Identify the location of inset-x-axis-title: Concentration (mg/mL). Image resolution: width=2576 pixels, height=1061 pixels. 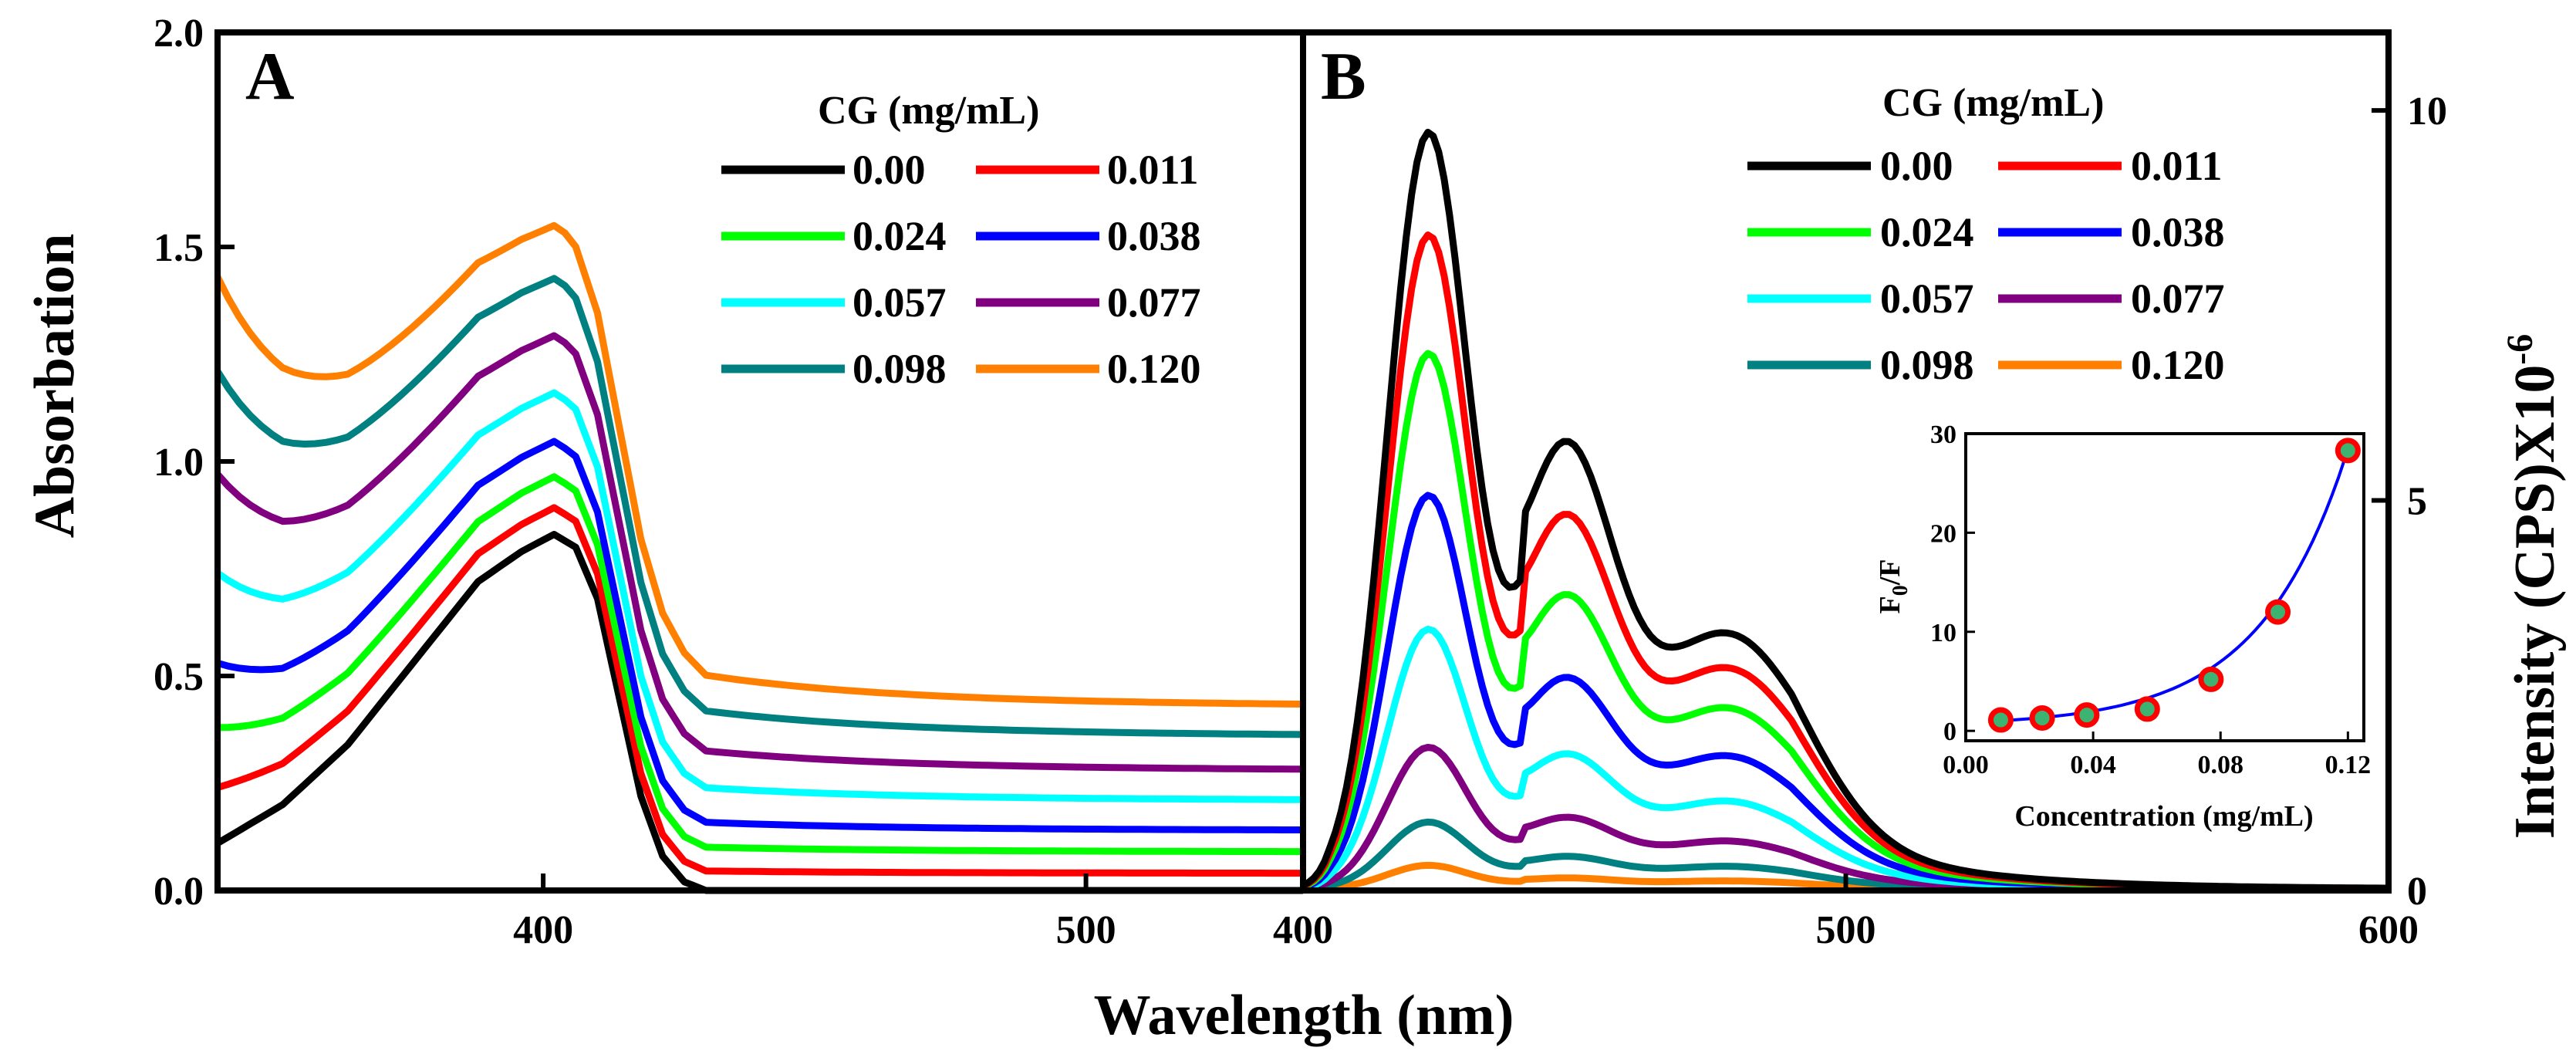
(2163, 816).